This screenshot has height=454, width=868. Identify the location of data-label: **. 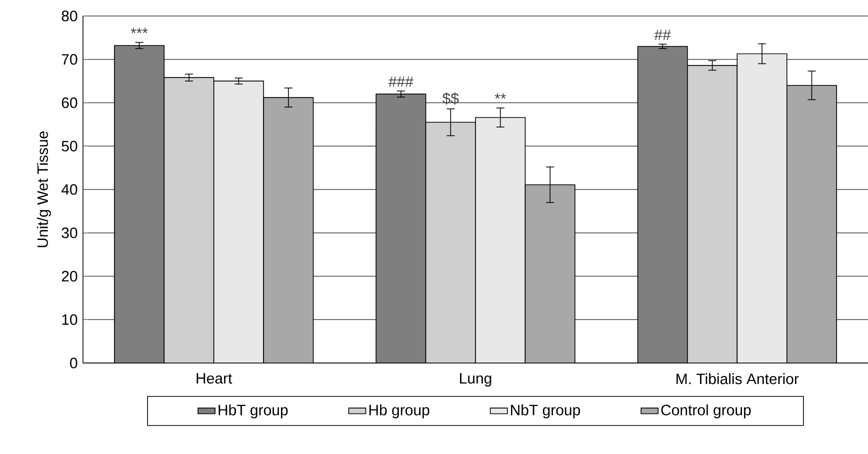
(500, 96).